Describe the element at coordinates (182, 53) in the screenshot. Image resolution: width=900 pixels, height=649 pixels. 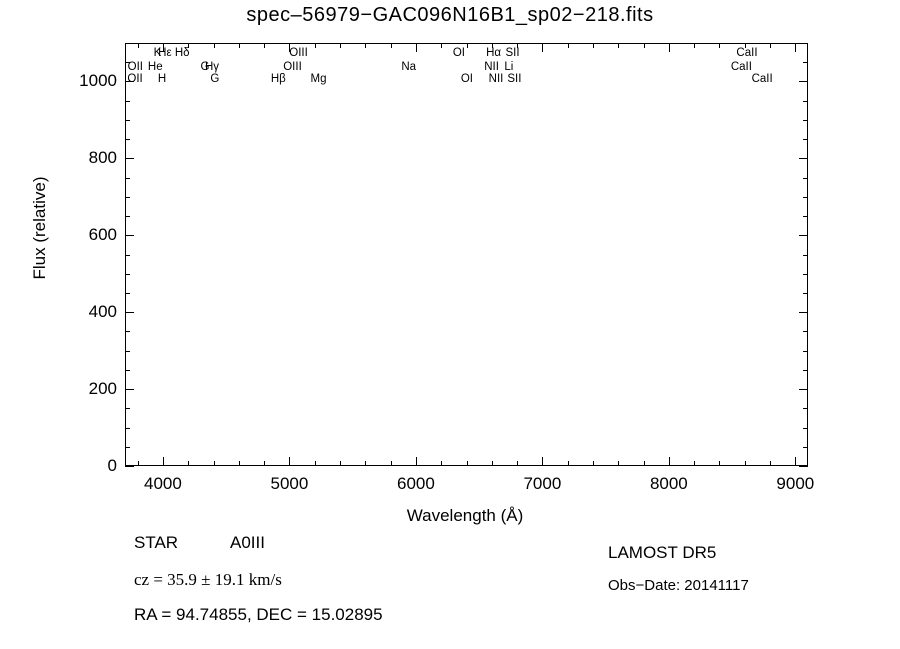
I see `line-label-hδ: Hδ` at that location.